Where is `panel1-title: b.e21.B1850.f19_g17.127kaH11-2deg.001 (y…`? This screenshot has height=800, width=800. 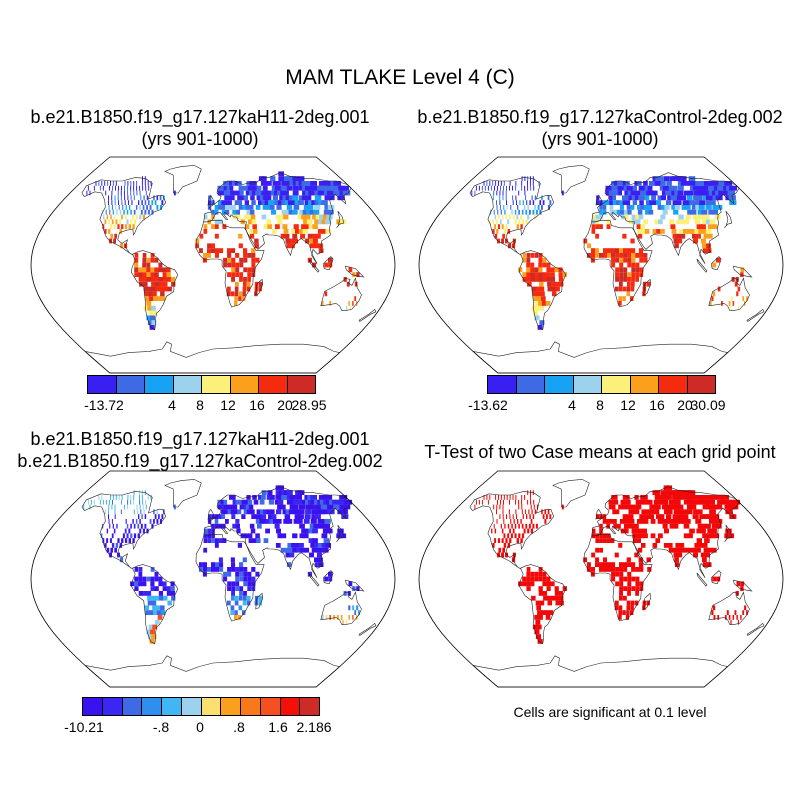
panel1-title: b.e21.B1850.f19_g17.127kaH11-2deg.001 (y… is located at coordinates (200, 128).